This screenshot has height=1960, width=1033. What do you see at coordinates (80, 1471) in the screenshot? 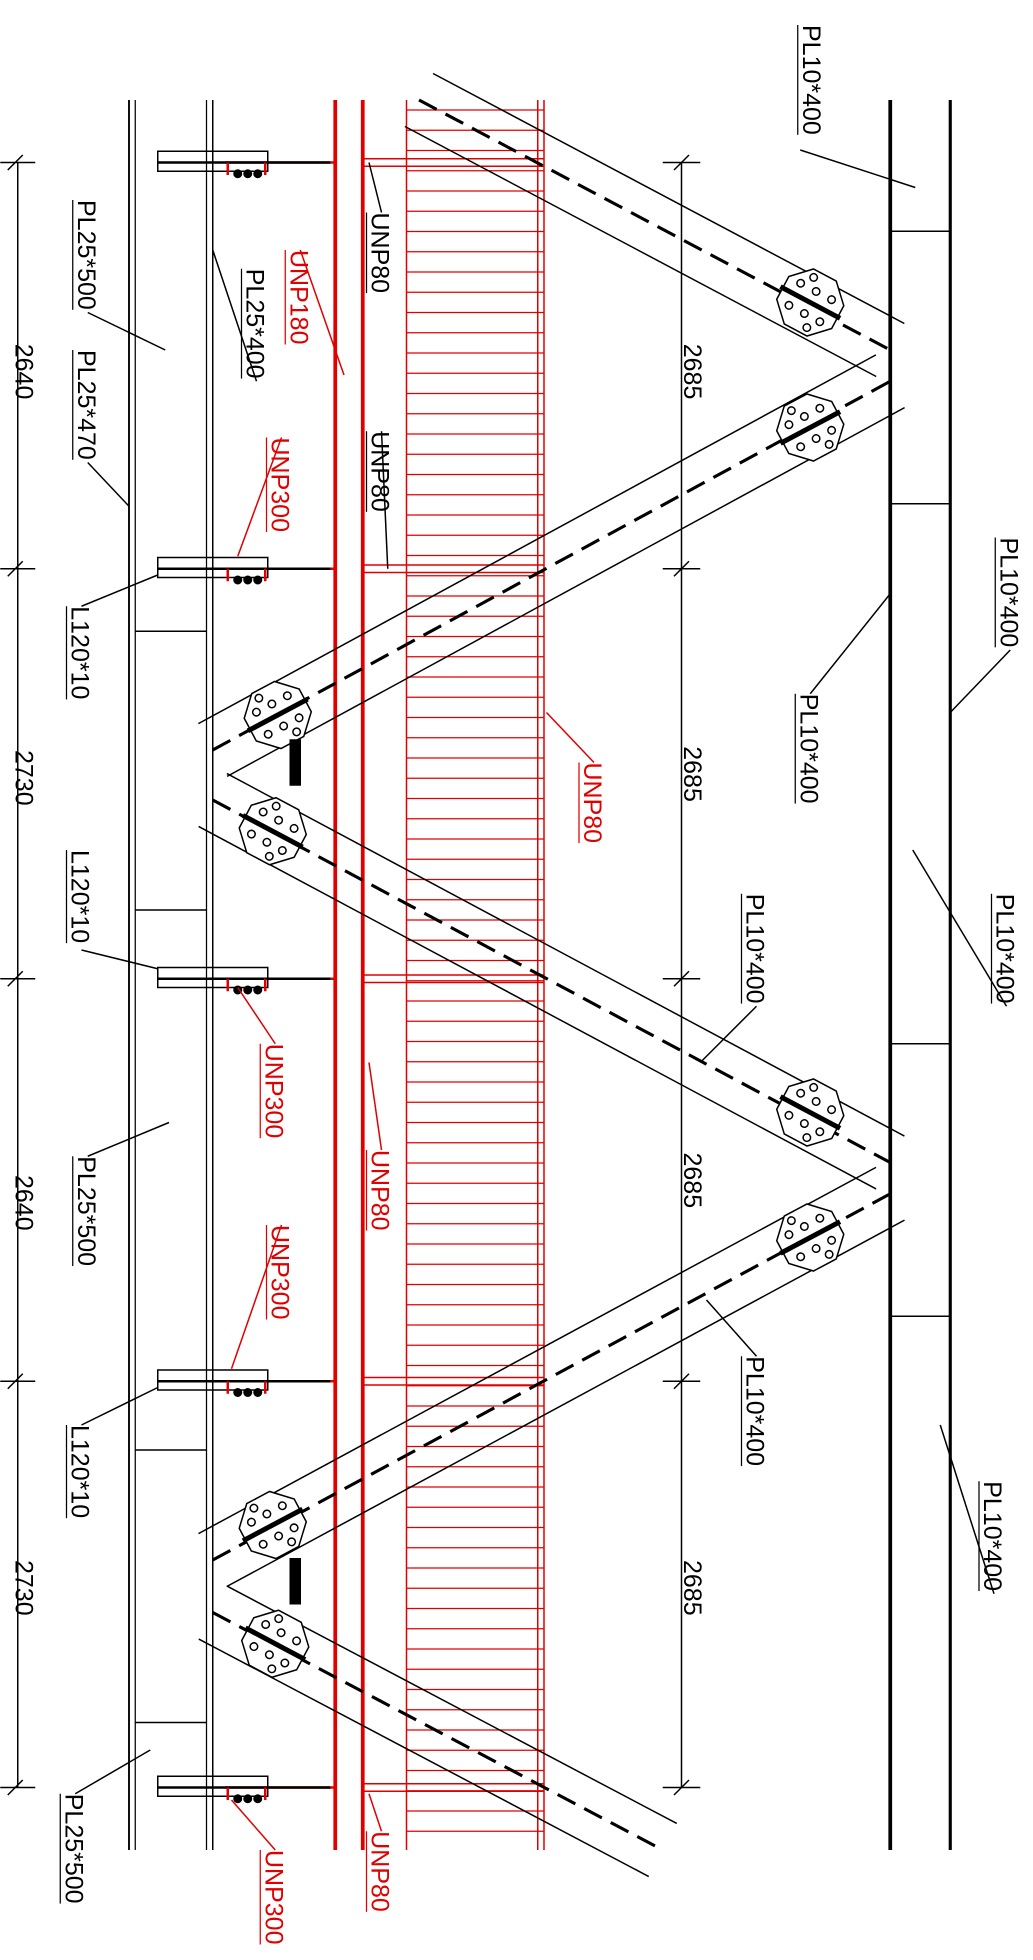
I see `member-label: L120*10` at bounding box center [80, 1471].